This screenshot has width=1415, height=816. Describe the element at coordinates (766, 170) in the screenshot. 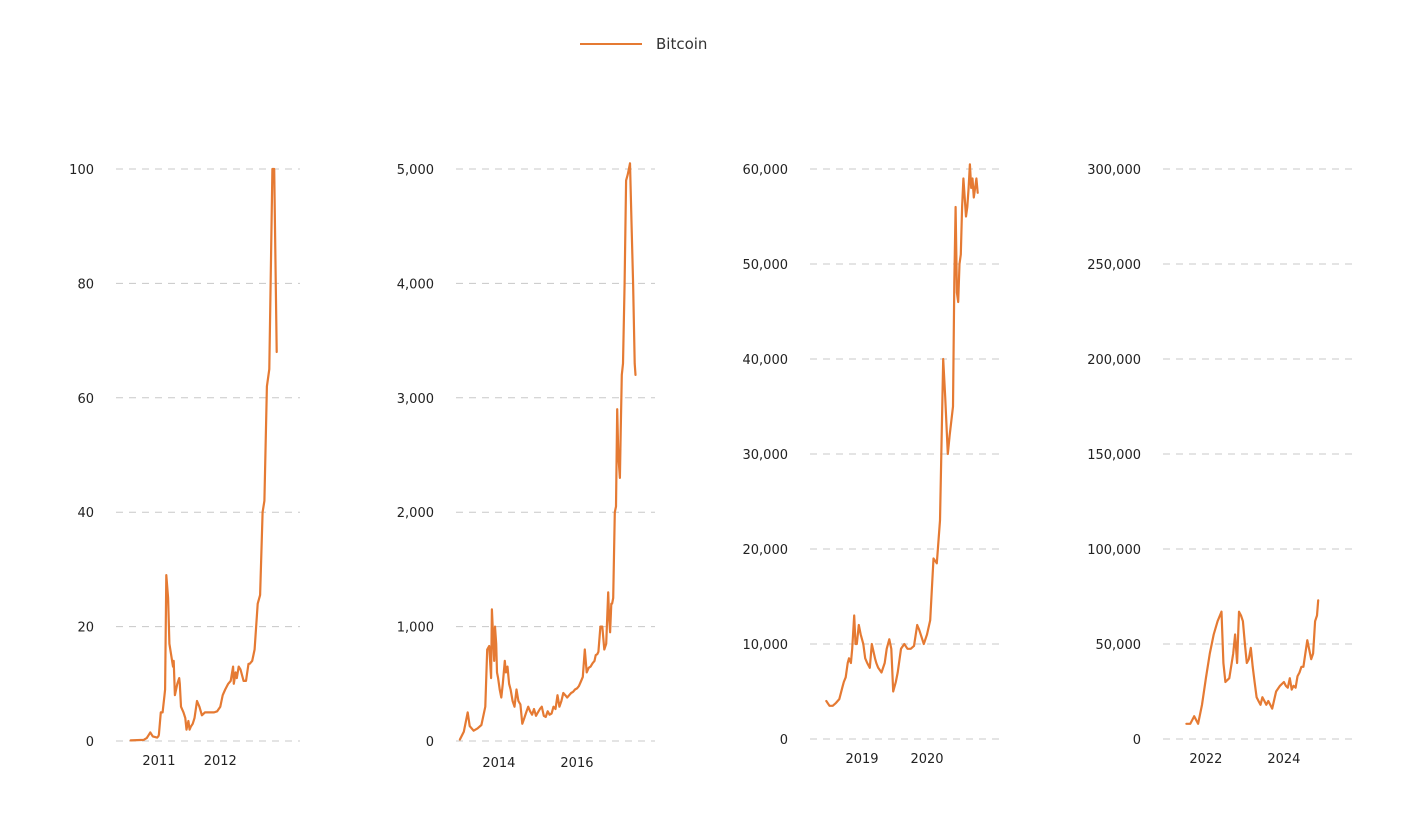

I see `y-tick-label: 60,000` at that location.